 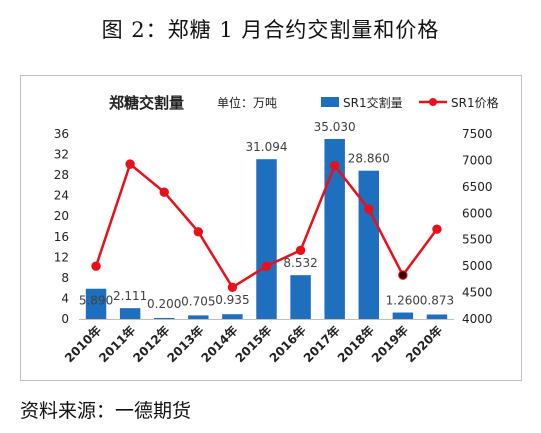 I want to click on x-tick-label: 2014年, so click(x=219, y=344).